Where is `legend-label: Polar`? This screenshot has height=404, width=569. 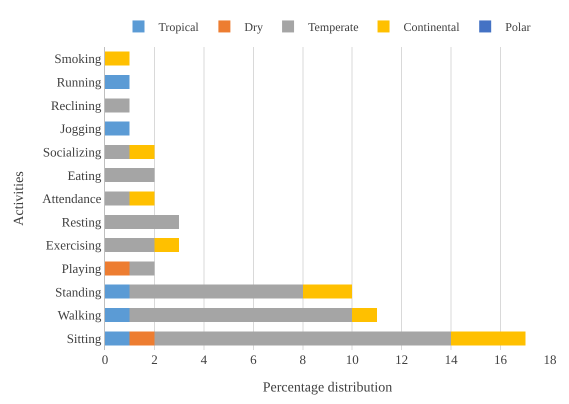 legend-label: Polar is located at coordinates (518, 27).